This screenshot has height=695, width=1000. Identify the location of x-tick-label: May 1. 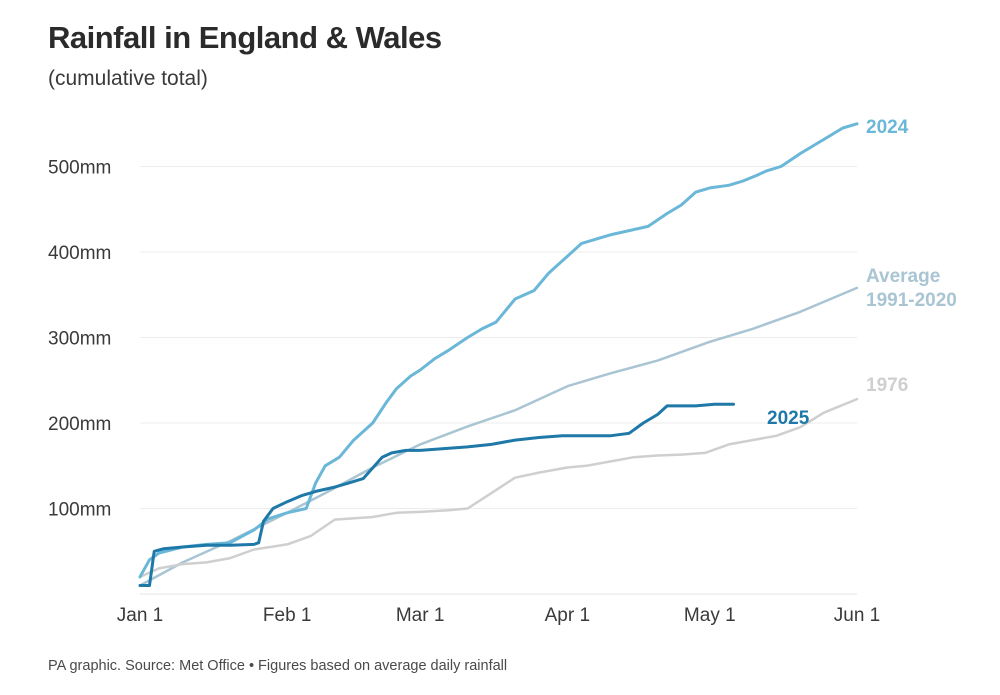
(710, 615).